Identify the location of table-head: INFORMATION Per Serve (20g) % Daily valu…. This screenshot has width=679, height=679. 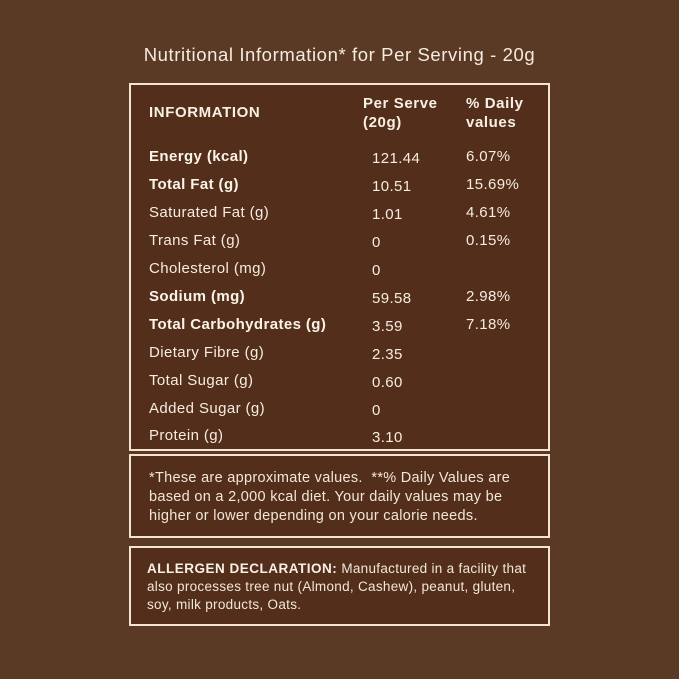
(339, 113).